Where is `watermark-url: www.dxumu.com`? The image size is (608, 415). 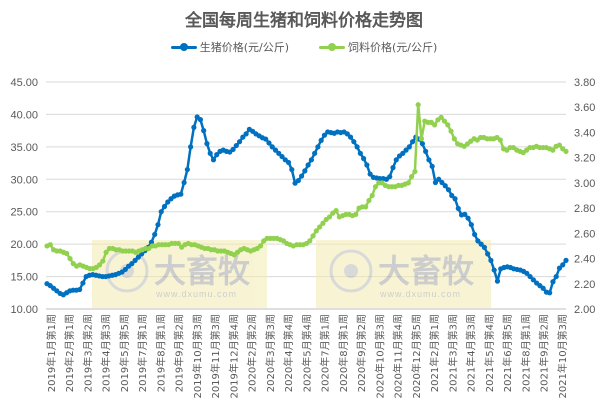
watermark-url: www.dxumu.com is located at coordinates (196, 294).